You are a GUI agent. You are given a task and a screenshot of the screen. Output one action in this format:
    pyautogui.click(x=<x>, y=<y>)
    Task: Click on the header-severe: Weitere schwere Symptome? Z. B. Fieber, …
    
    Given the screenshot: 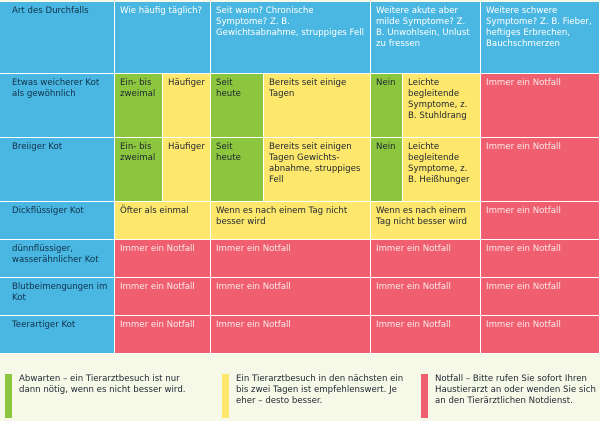 What is the action you would take?
    pyautogui.click(x=540, y=38)
    